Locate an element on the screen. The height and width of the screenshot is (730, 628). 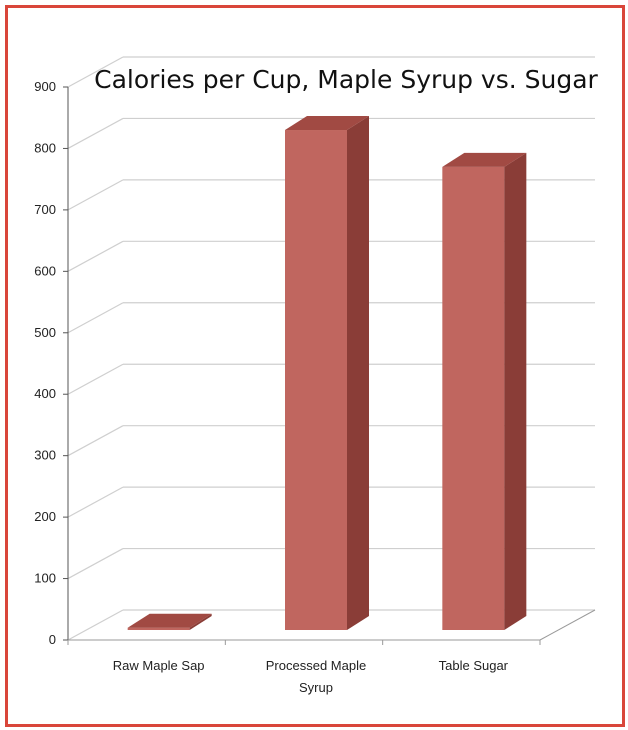
y-tick-label: 900 is located at coordinates (45, 86).